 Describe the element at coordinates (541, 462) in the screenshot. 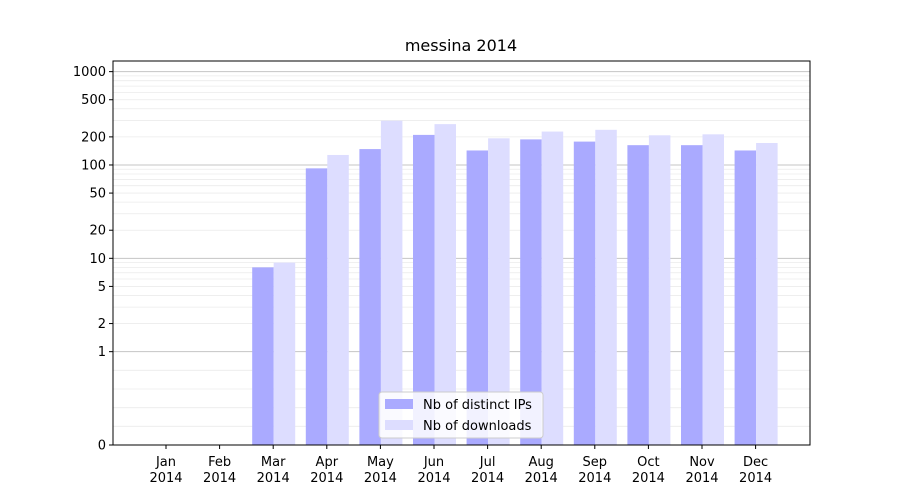

I see `x-tick-label-month: Aug` at that location.